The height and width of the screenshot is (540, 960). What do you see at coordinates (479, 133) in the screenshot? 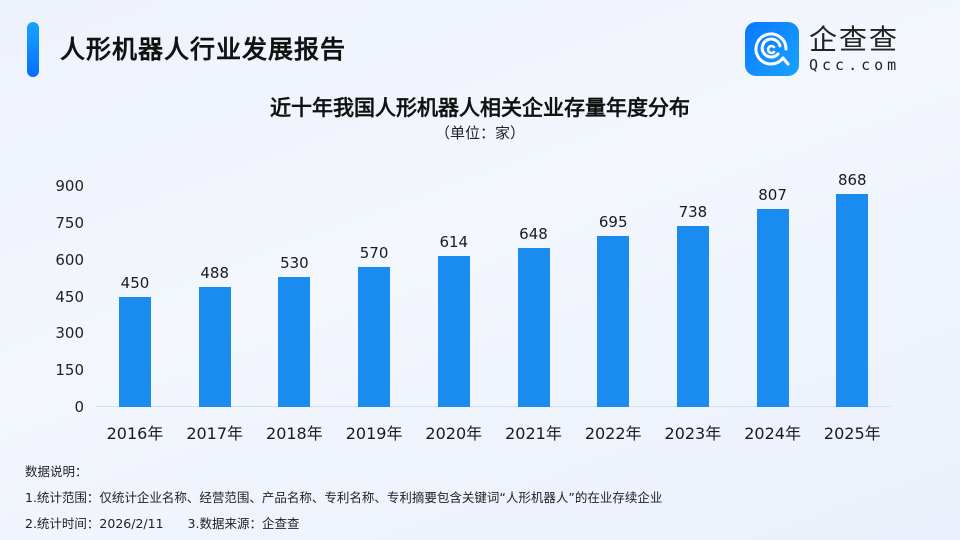
I see `chart-subtitle: （单位：家）` at bounding box center [479, 133].